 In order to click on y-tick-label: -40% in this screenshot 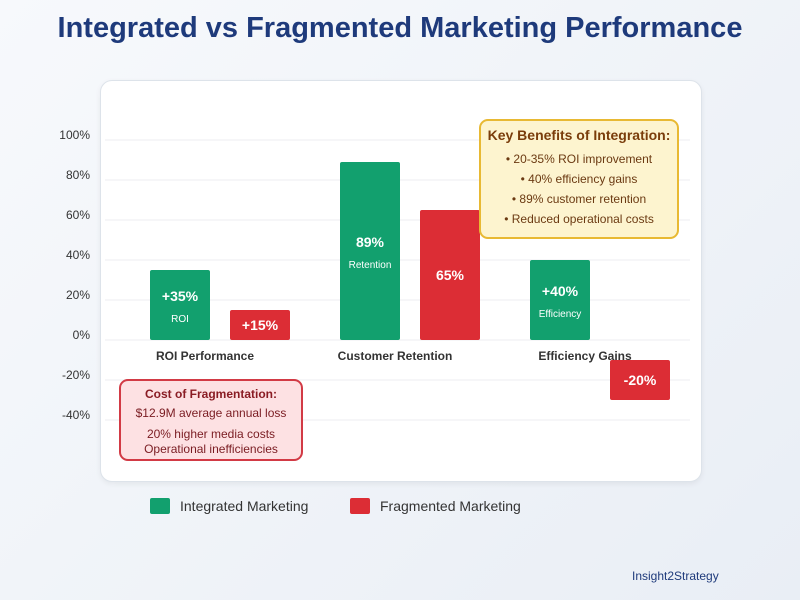, I will do `click(76, 415)`.